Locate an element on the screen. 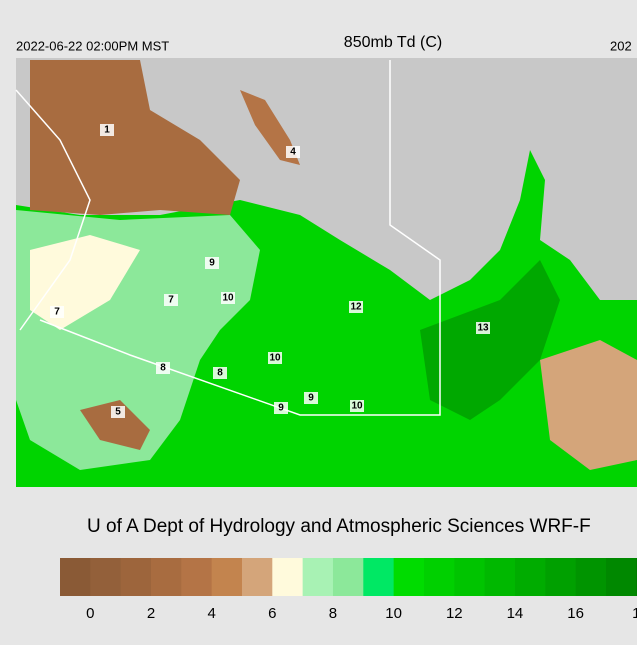  colorbar-tick-label: 10 is located at coordinates (393, 613).